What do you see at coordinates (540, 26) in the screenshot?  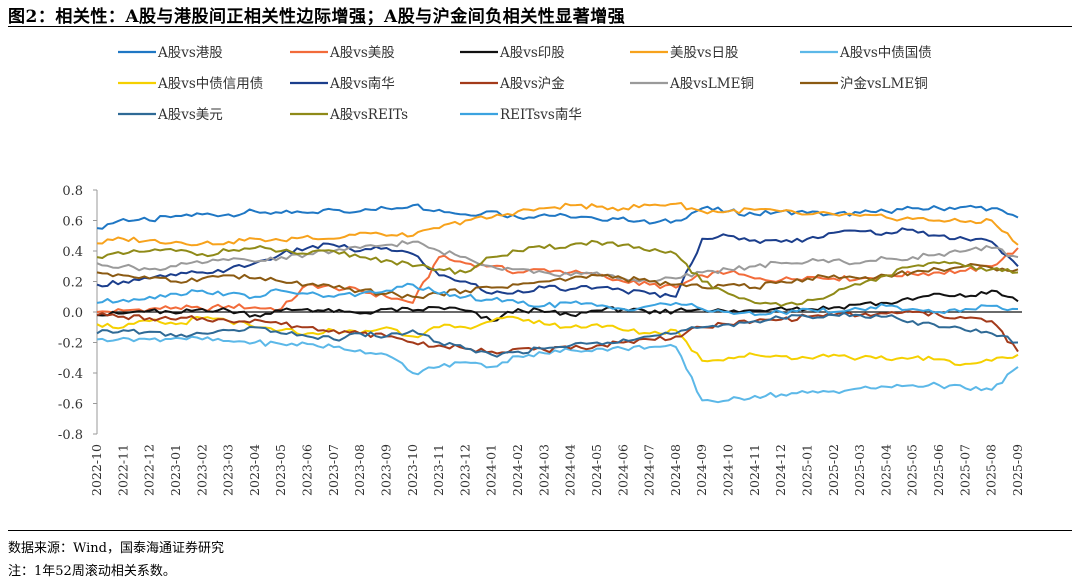 I see `title-divider` at bounding box center [540, 26].